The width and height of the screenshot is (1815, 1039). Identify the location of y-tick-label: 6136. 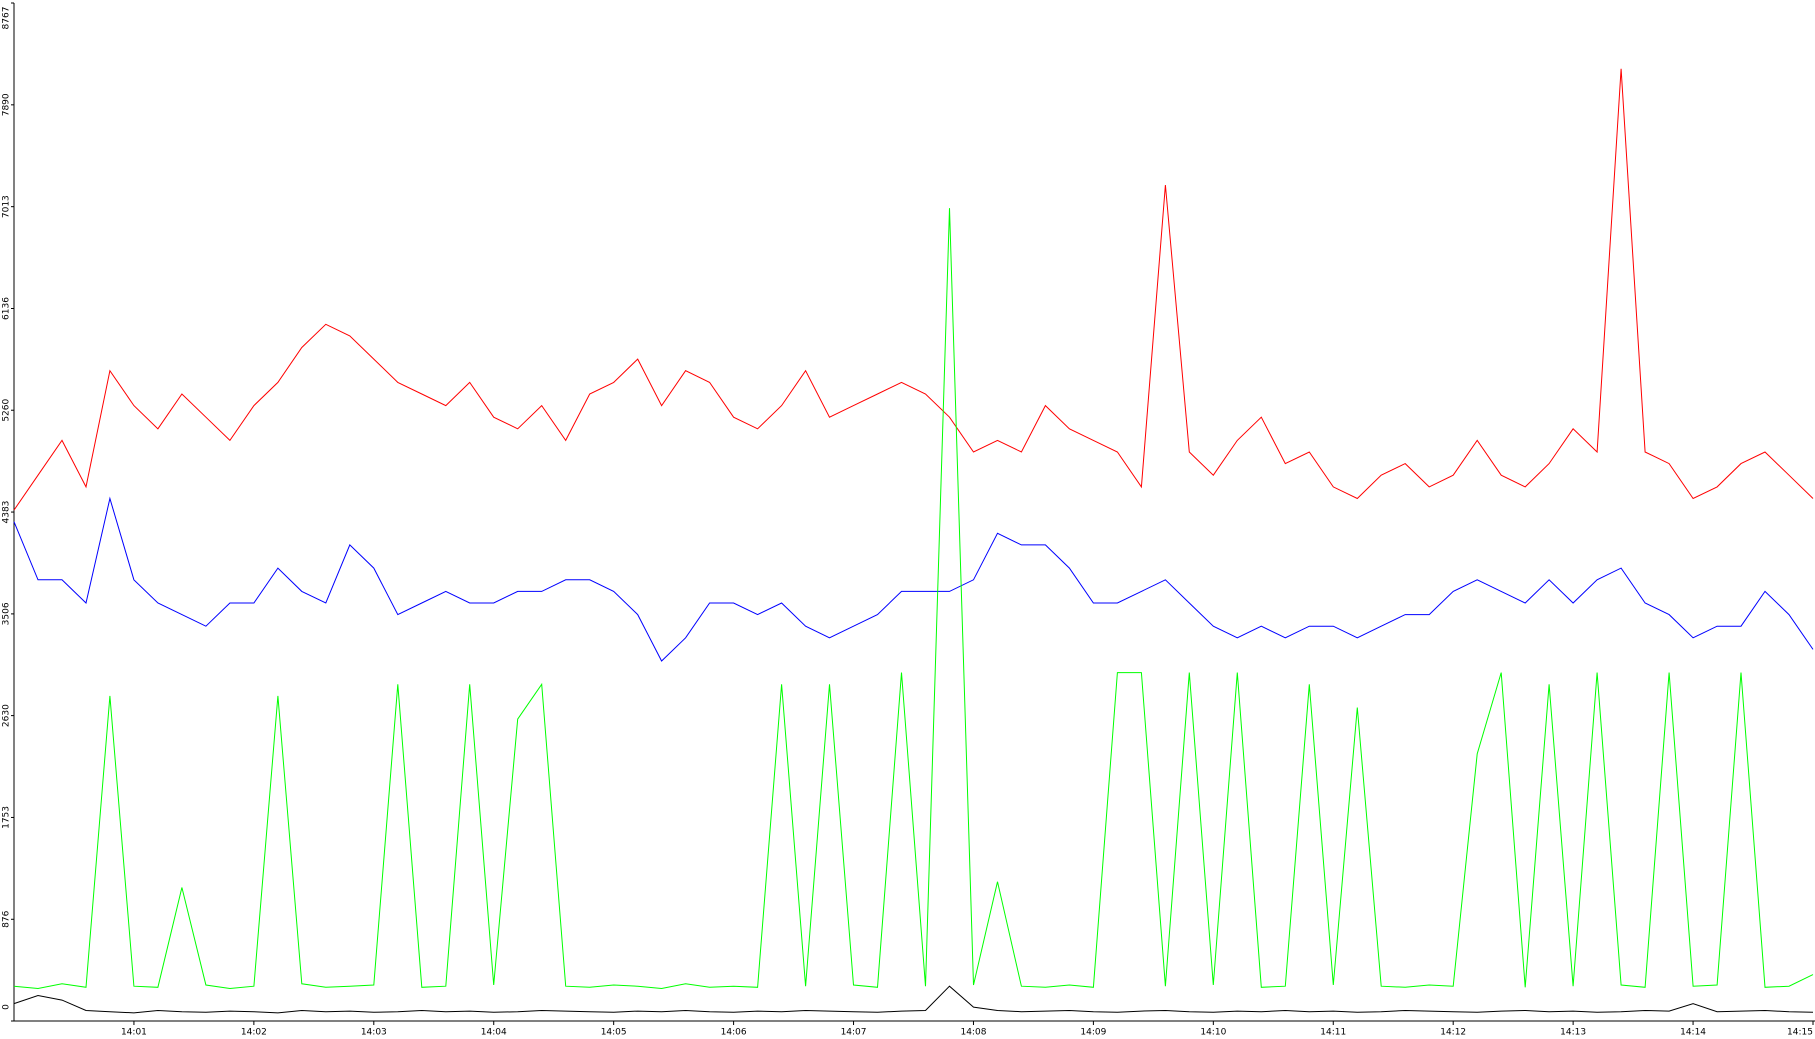
(7, 308).